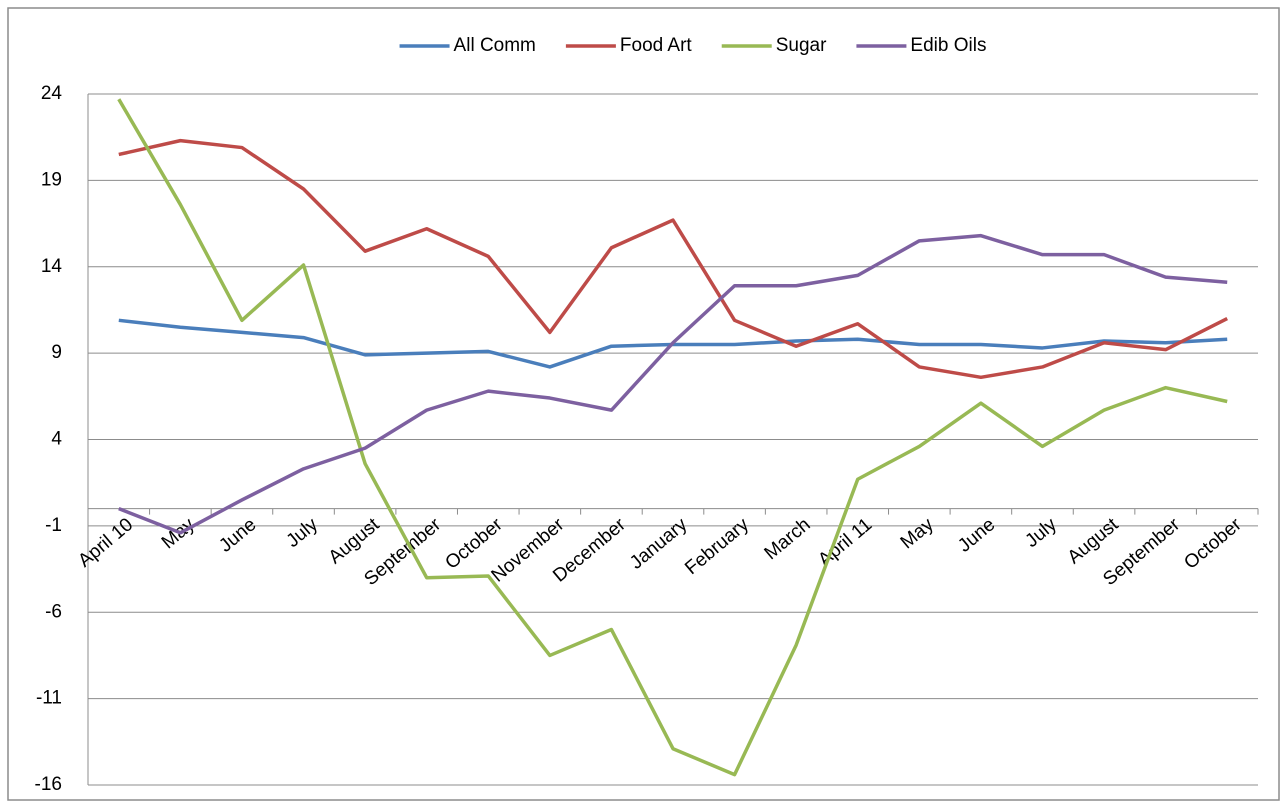 The width and height of the screenshot is (1285, 805). What do you see at coordinates (51, 179) in the screenshot?
I see `y-tick-label: 19` at bounding box center [51, 179].